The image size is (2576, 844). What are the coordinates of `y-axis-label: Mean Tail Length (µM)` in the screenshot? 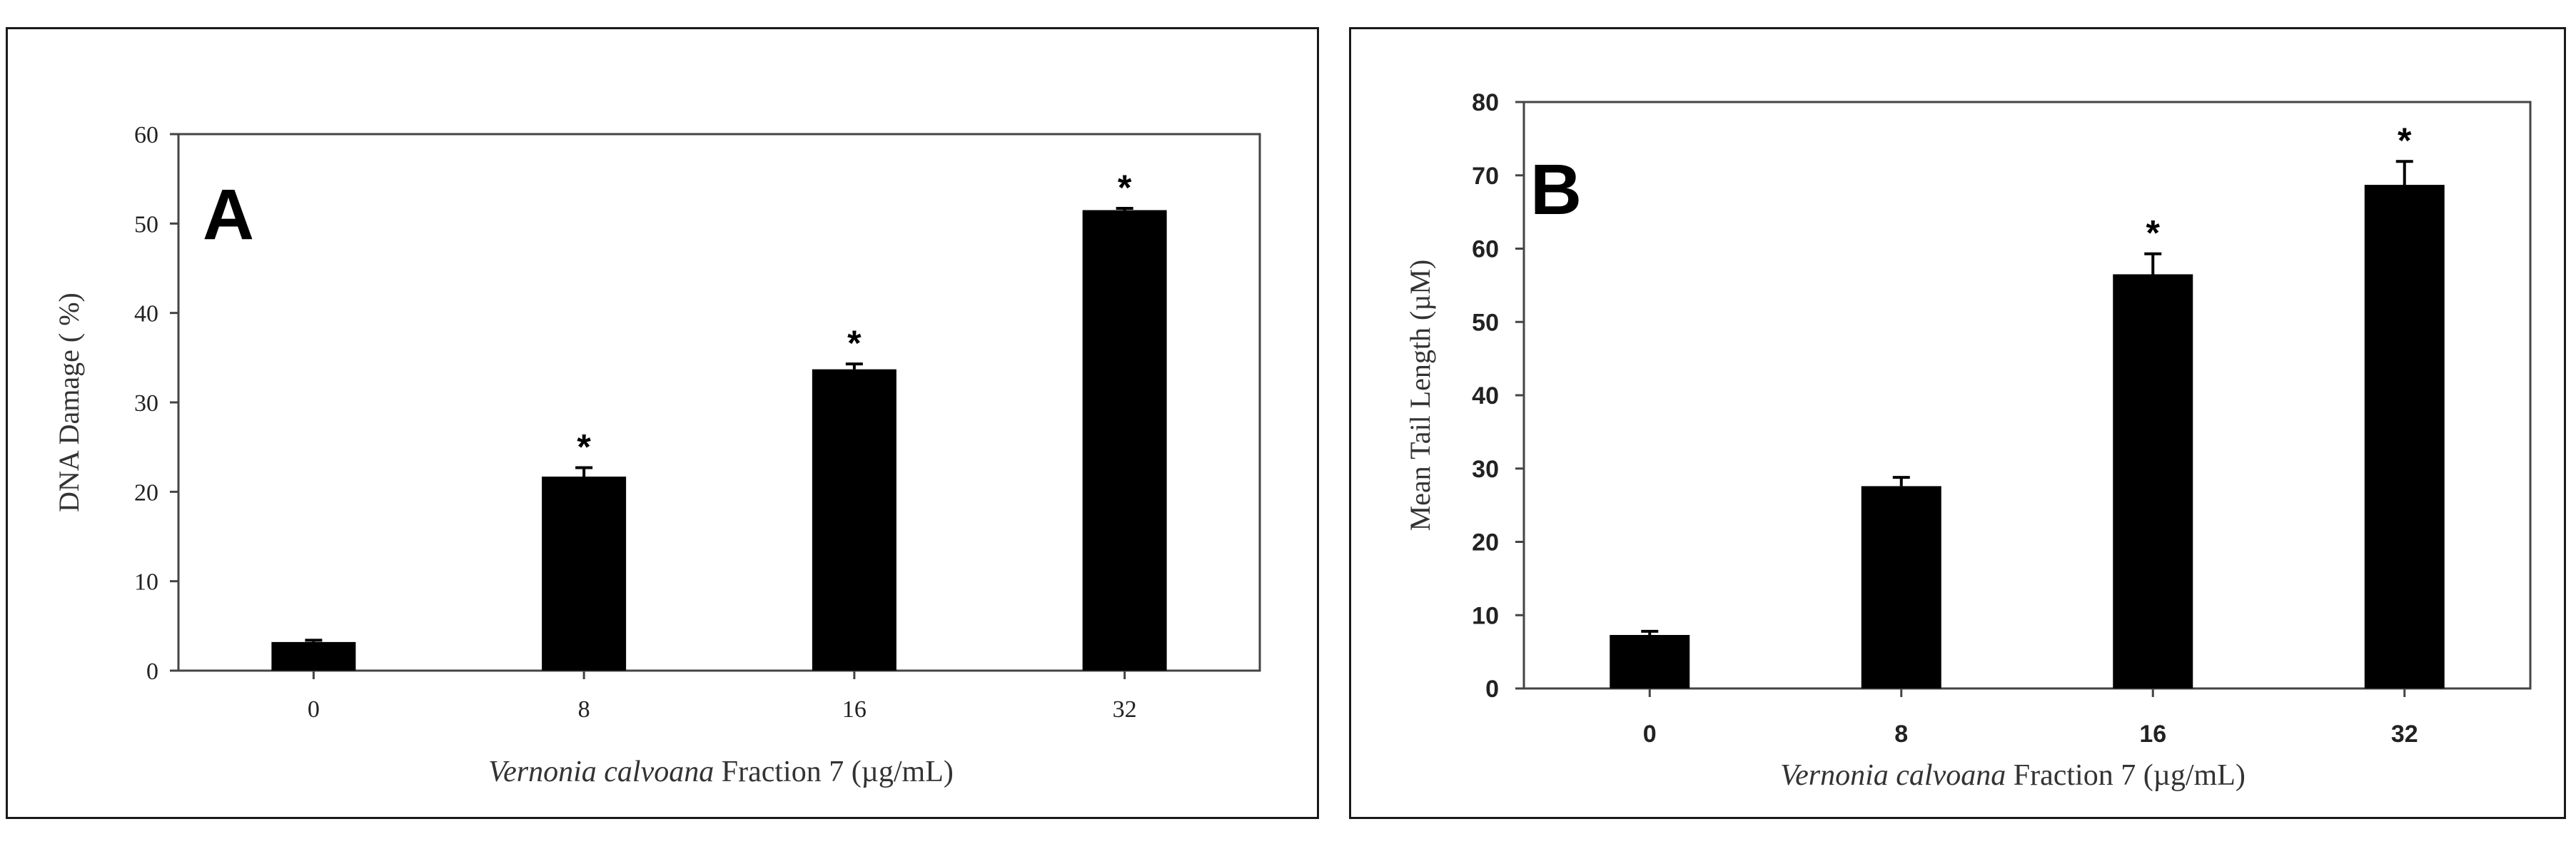 It's located at (1420, 396).